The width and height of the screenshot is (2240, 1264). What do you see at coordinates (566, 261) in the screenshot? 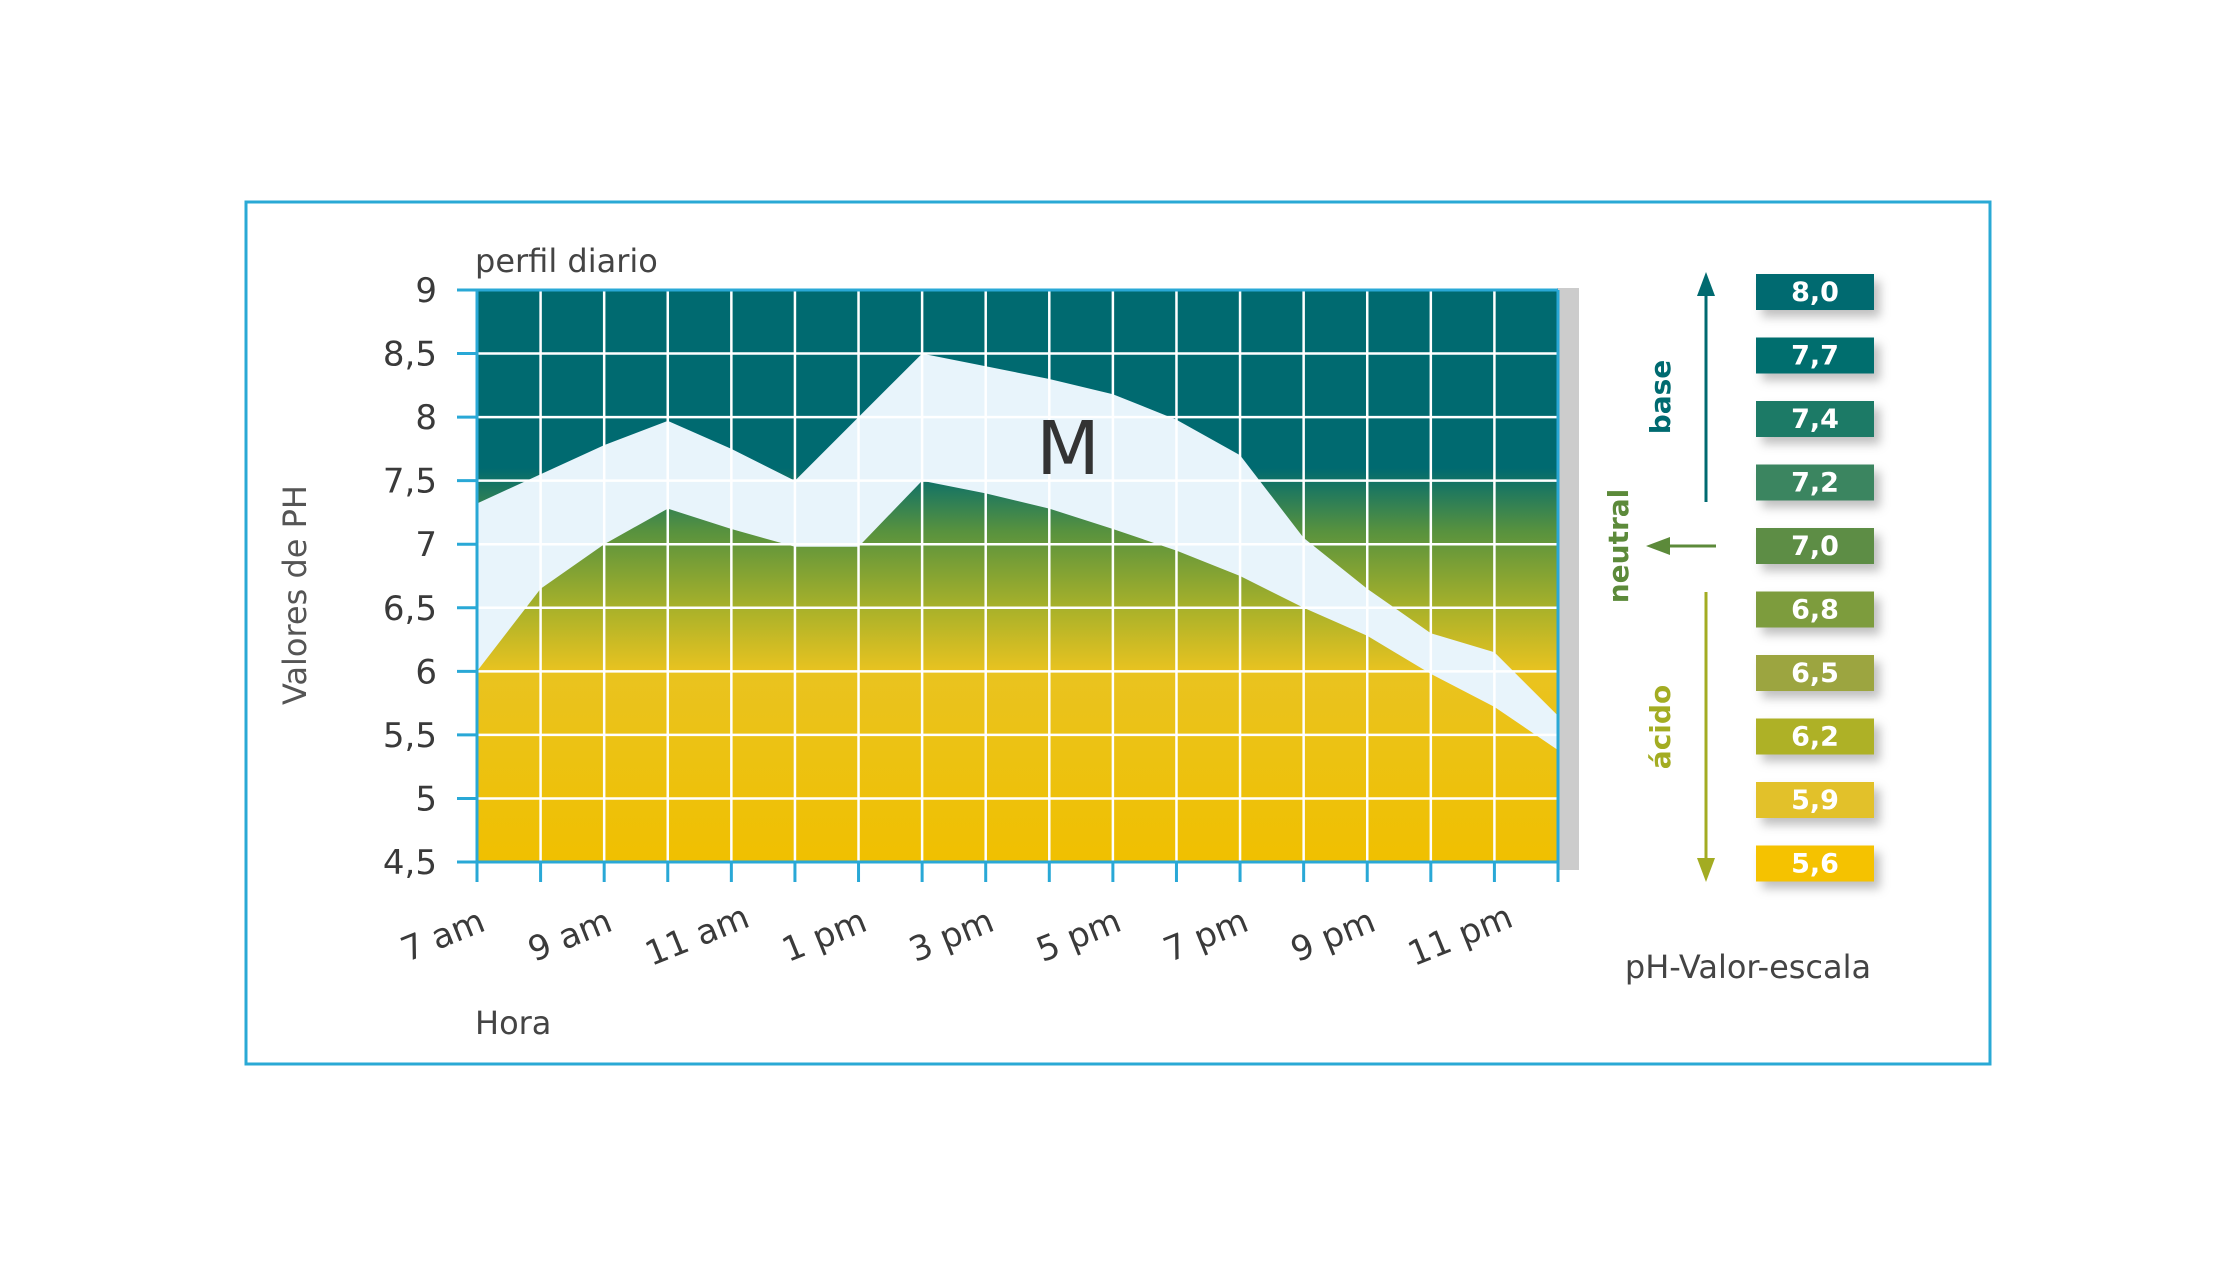
I see `chart-title: perfil diario` at bounding box center [566, 261].